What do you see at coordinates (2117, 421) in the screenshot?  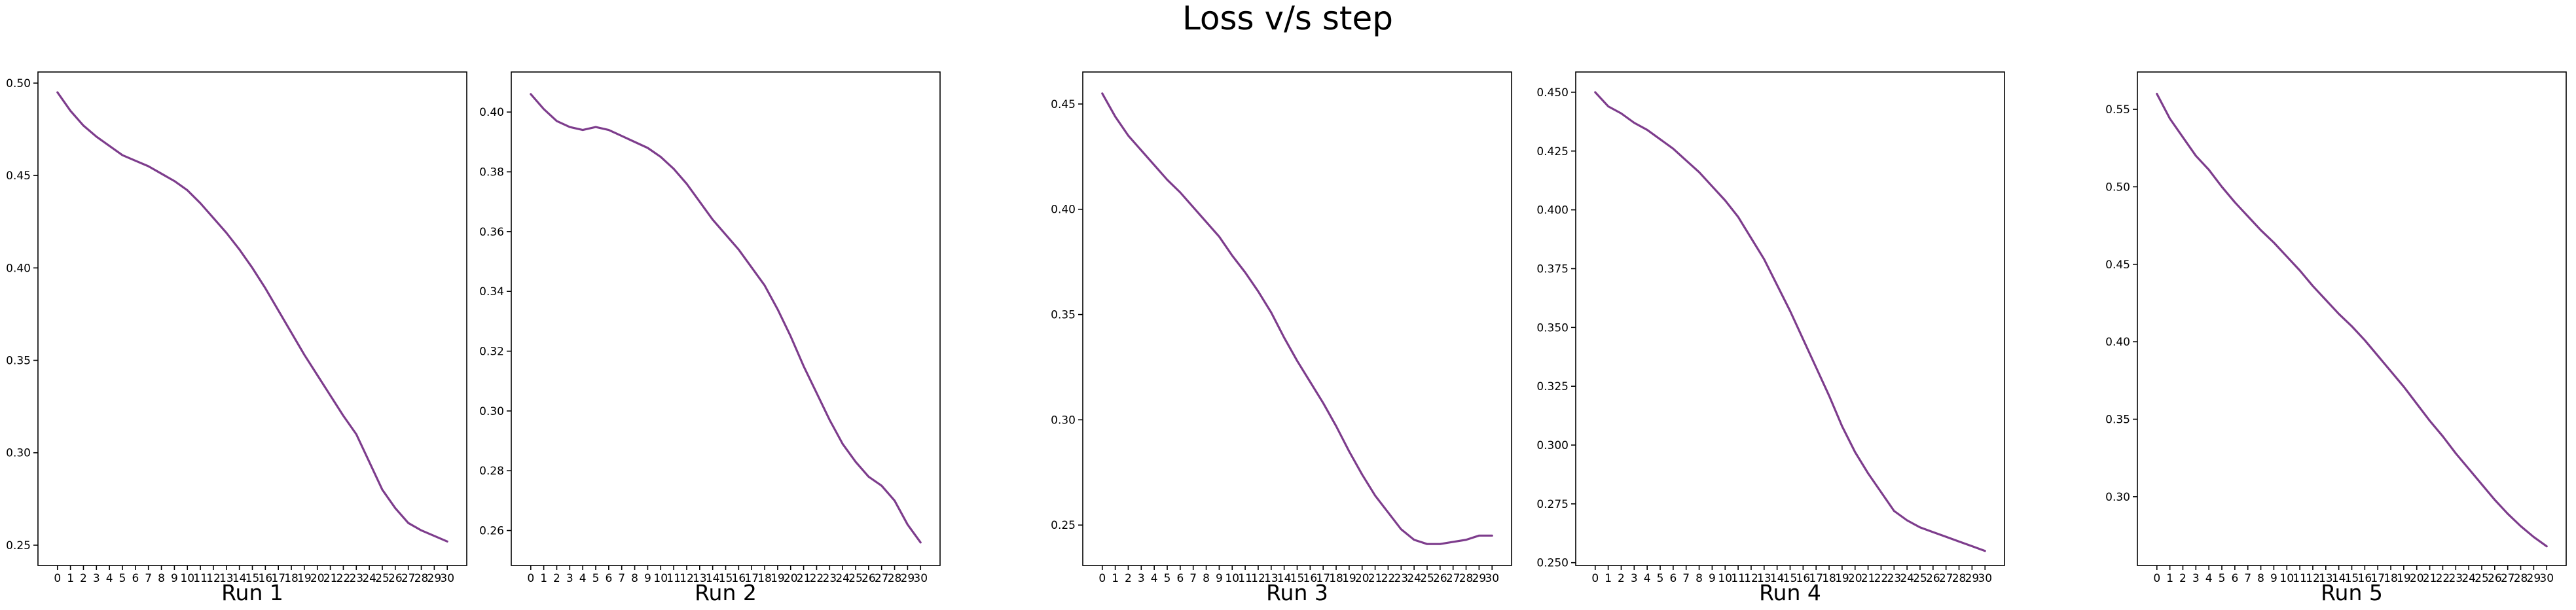 I see `y-tick-label: 0.35` at bounding box center [2117, 421].